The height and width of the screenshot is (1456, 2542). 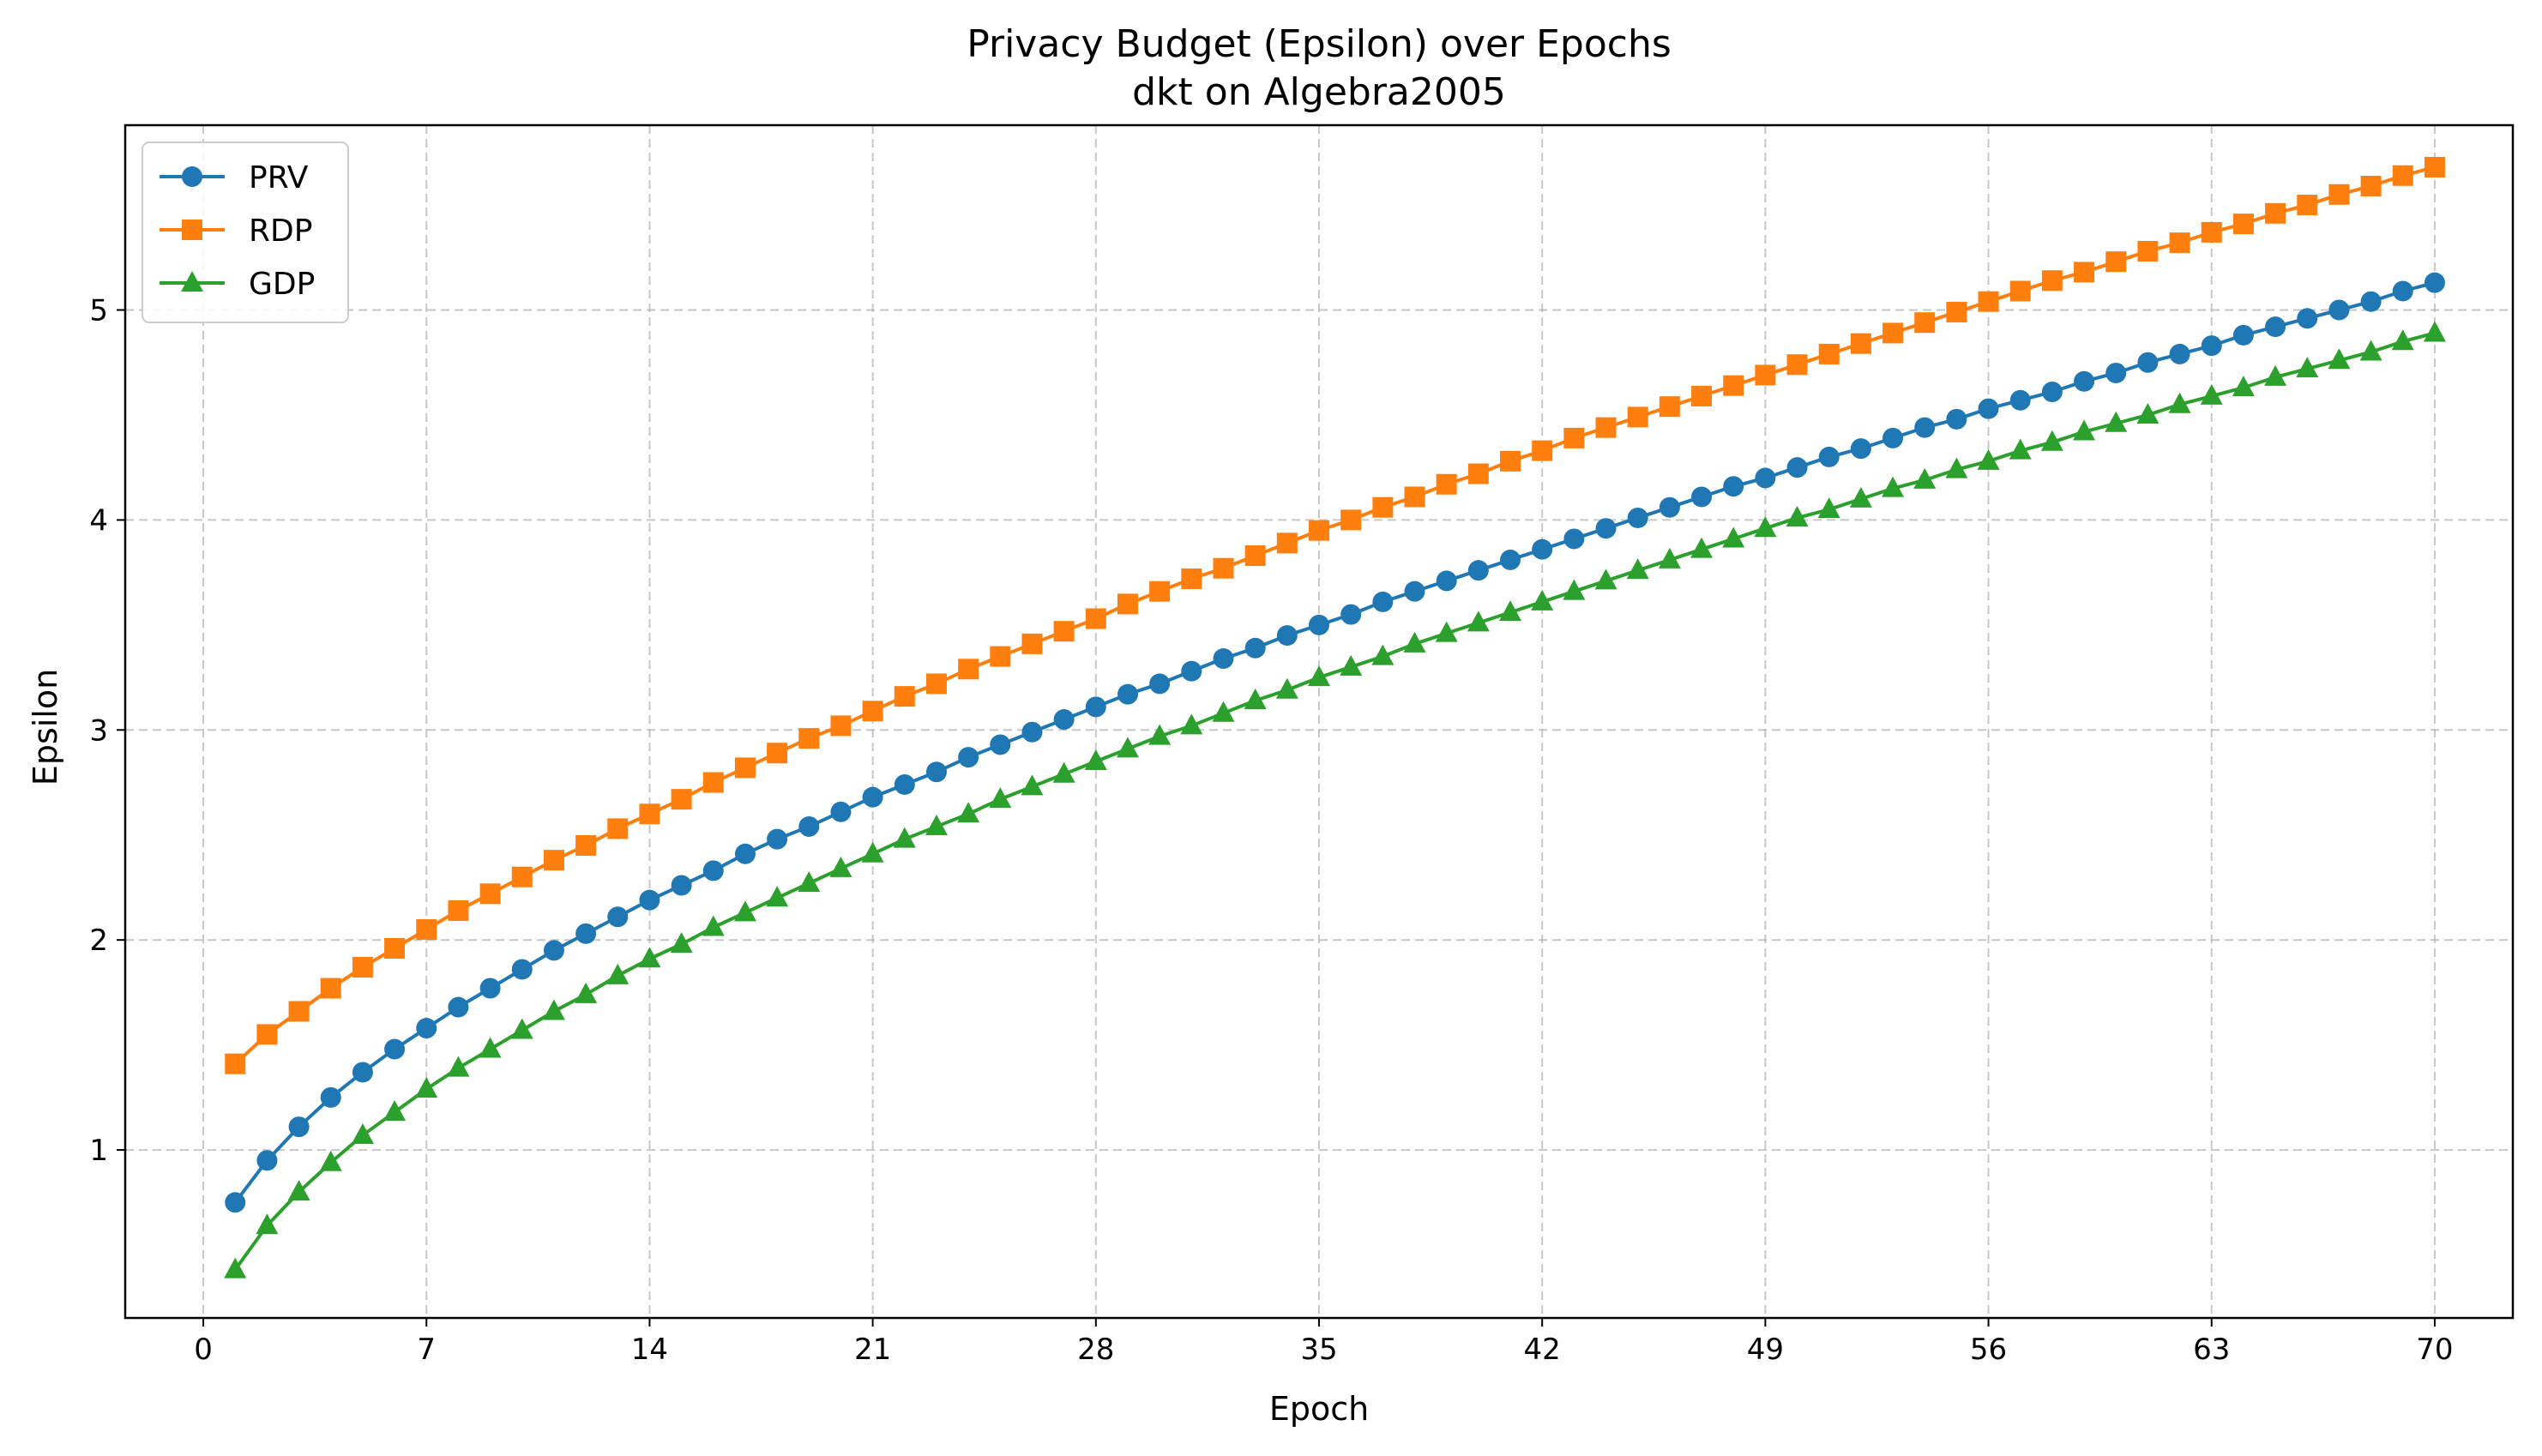 What do you see at coordinates (1319, 1350) in the screenshot?
I see `x-tick-label: 35` at bounding box center [1319, 1350].